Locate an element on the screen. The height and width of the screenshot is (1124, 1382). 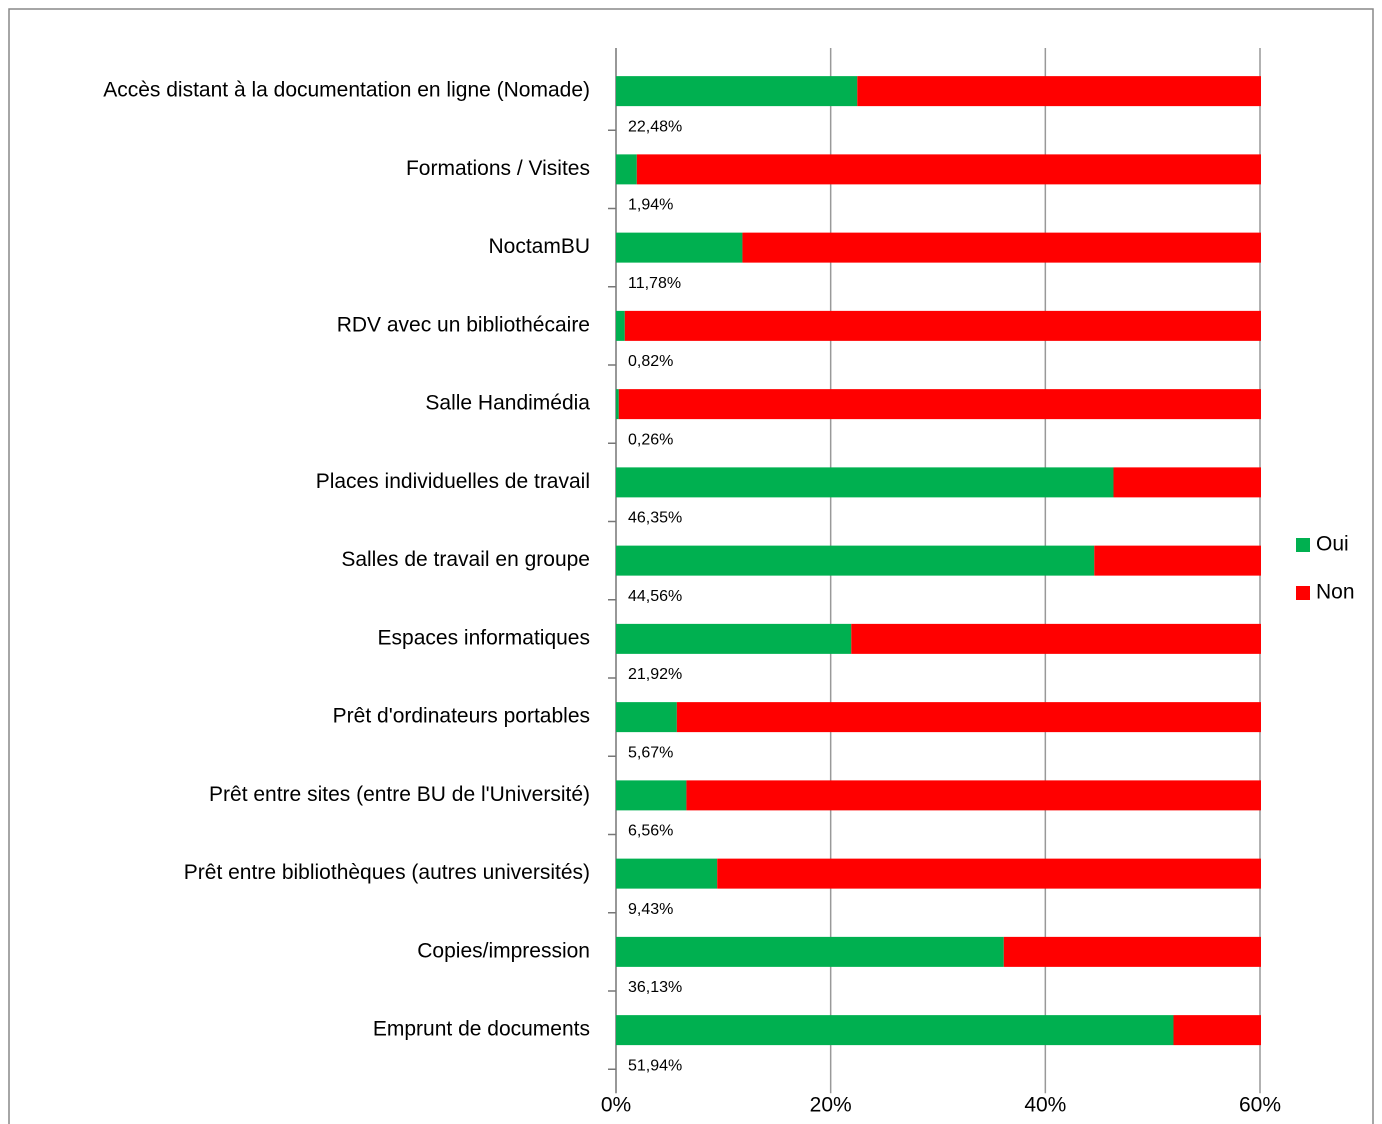
legend-label: Non is located at coordinates (1335, 592).